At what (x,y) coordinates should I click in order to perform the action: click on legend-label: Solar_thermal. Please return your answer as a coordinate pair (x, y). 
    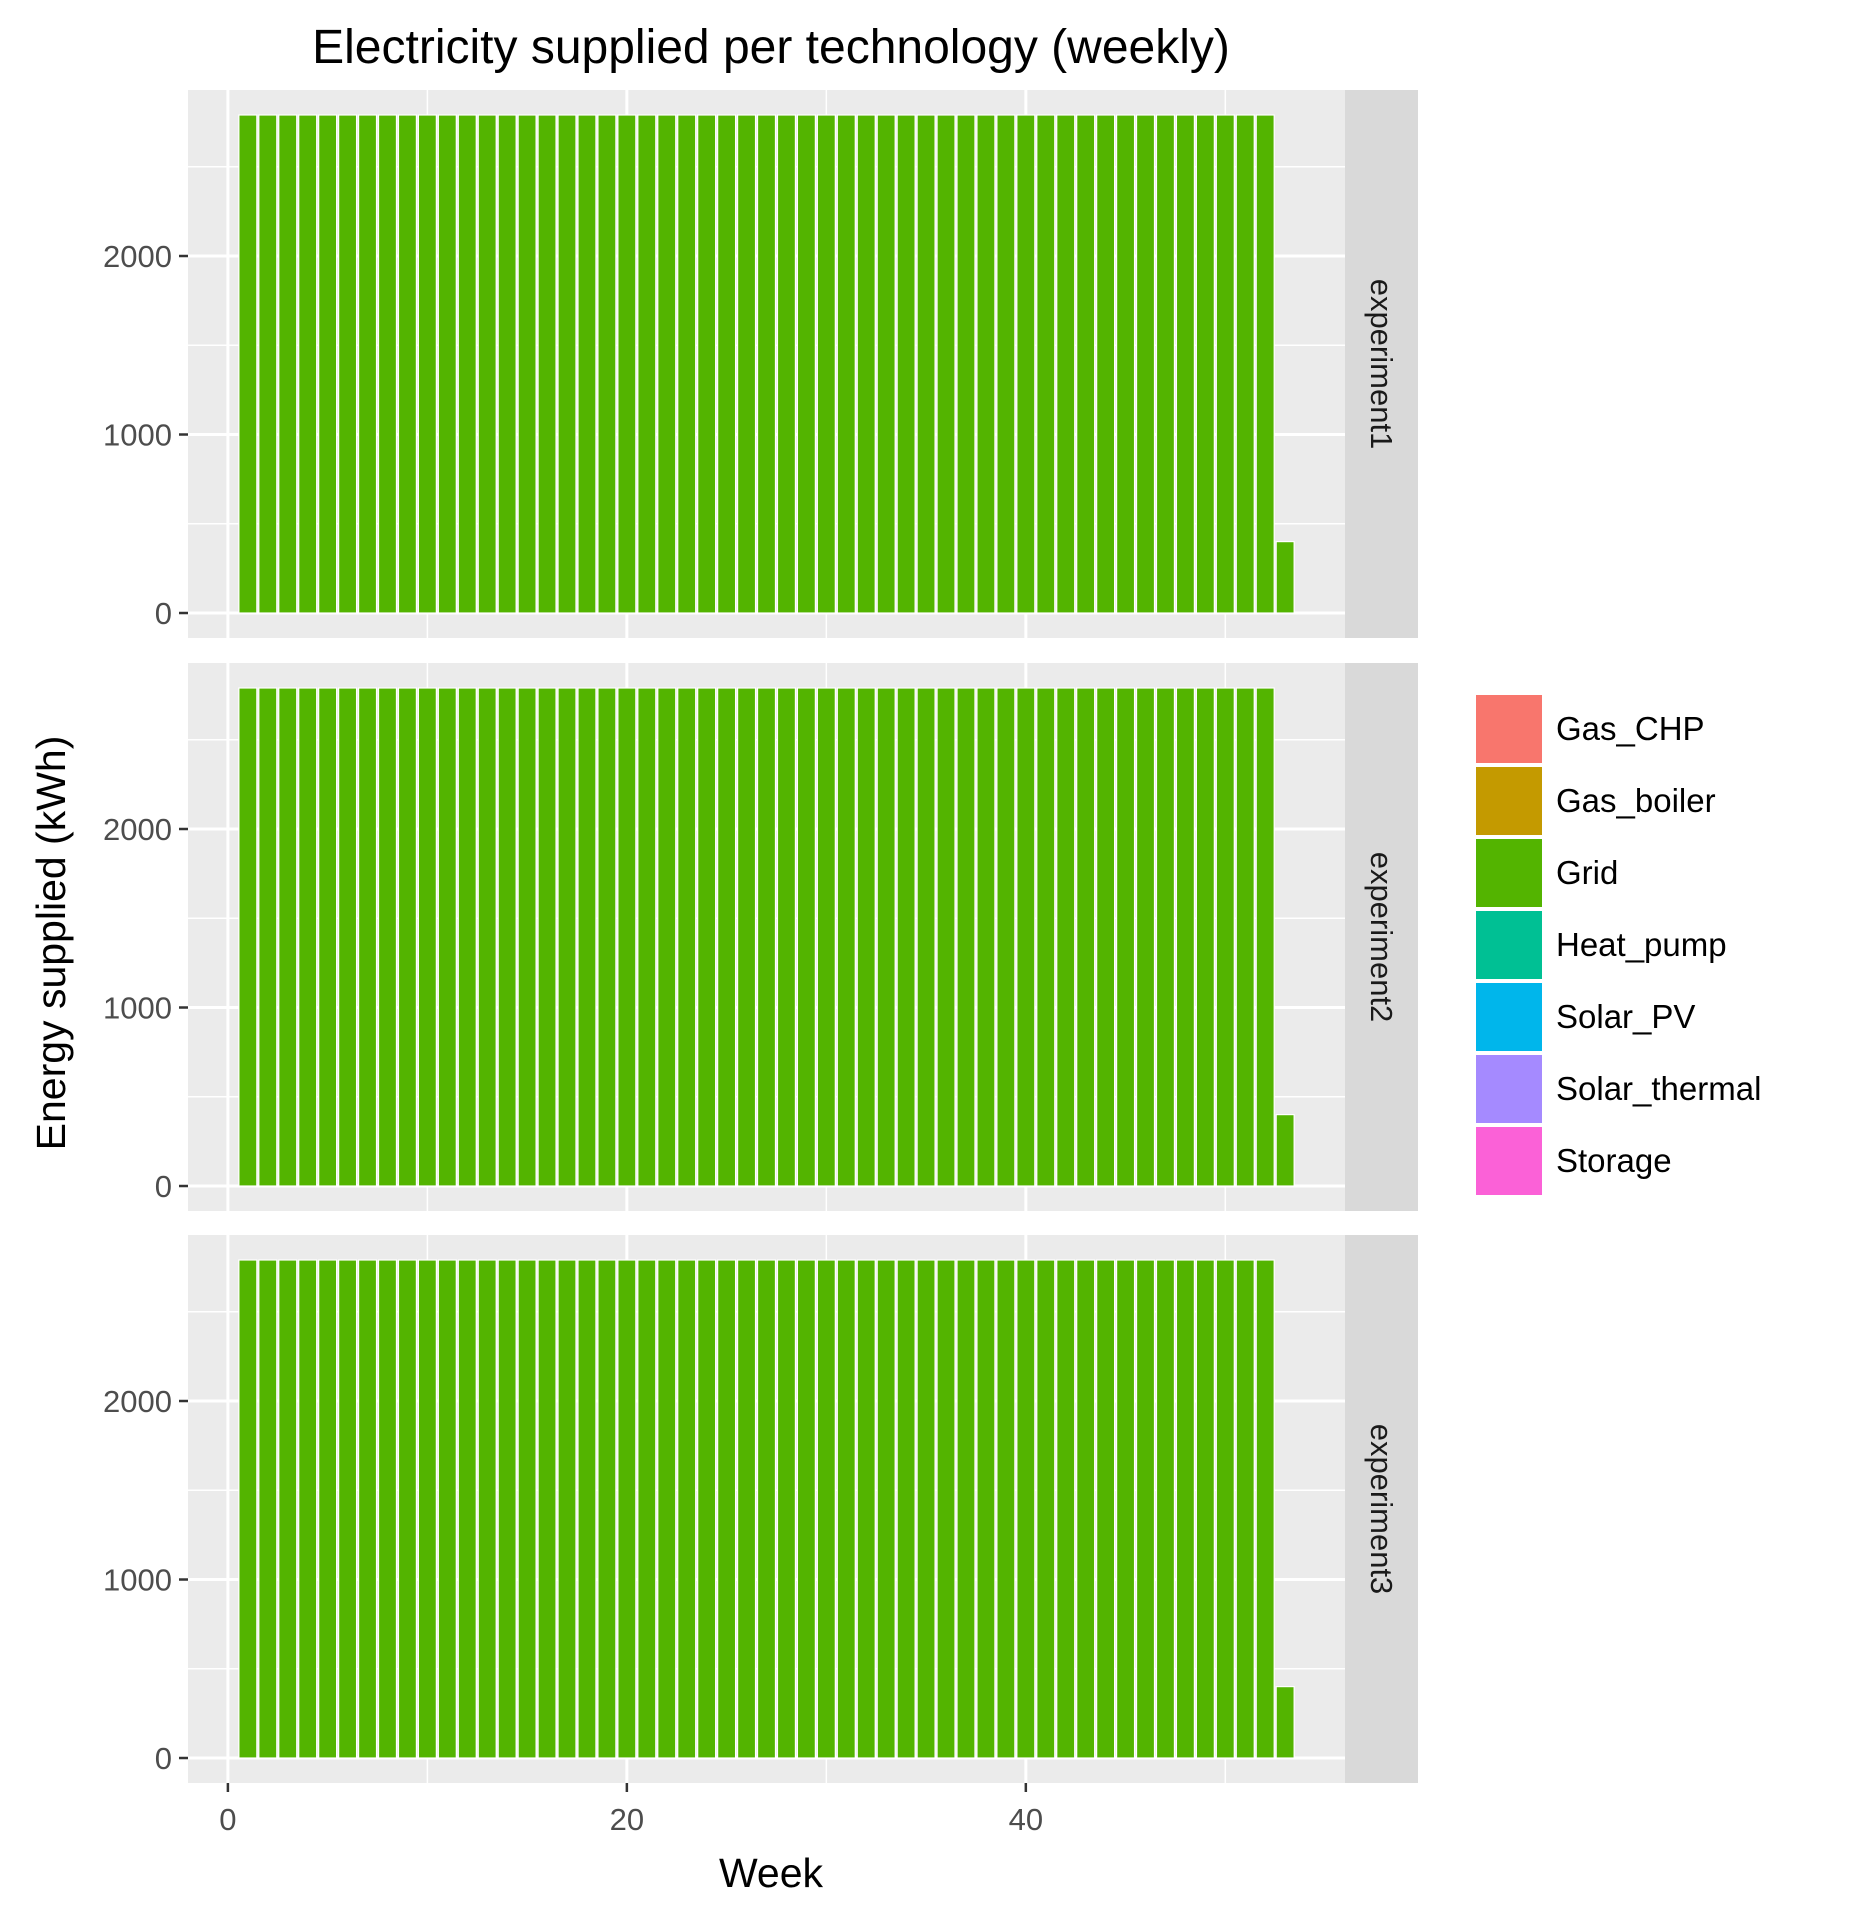
    Looking at the image, I should click on (1658, 1088).